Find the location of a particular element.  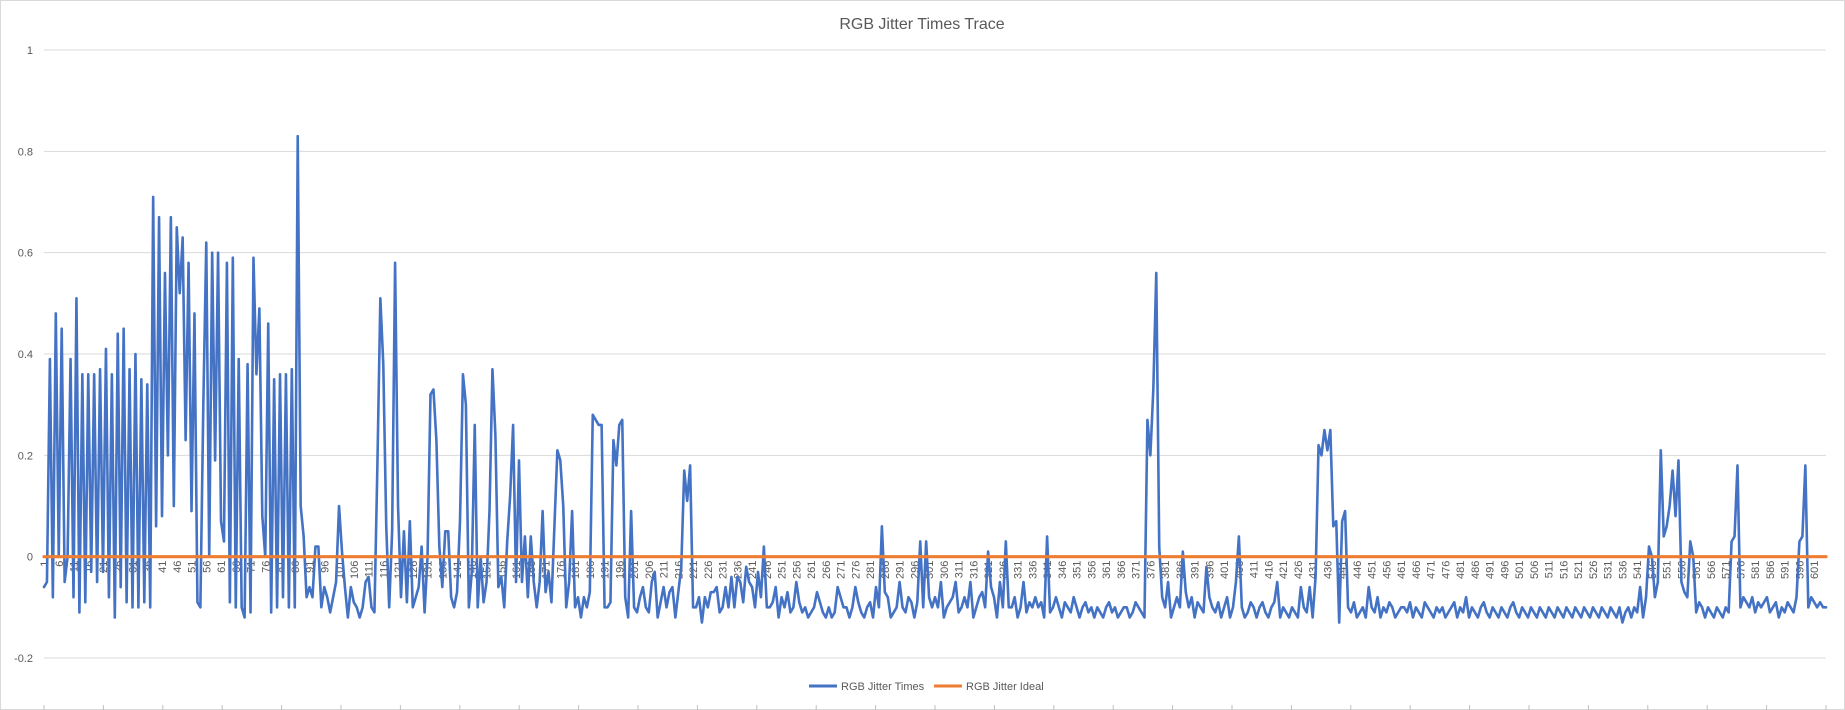

x-tick-label: 436 is located at coordinates (1328, 570).